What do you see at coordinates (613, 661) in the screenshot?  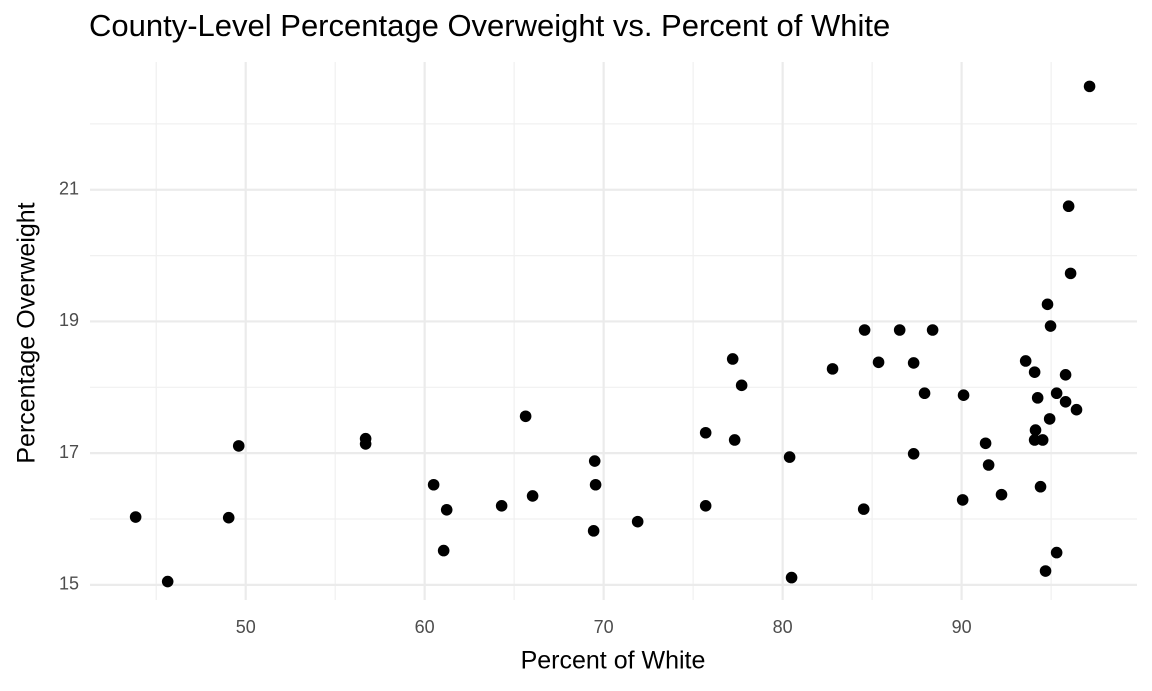 I see `x-axis-label: Percent of White` at bounding box center [613, 661].